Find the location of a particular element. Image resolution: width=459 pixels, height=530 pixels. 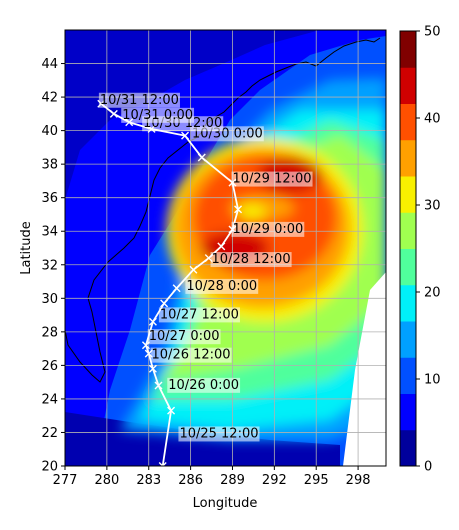

track-annotation-label: 10/27 12:00 is located at coordinates (199, 314).